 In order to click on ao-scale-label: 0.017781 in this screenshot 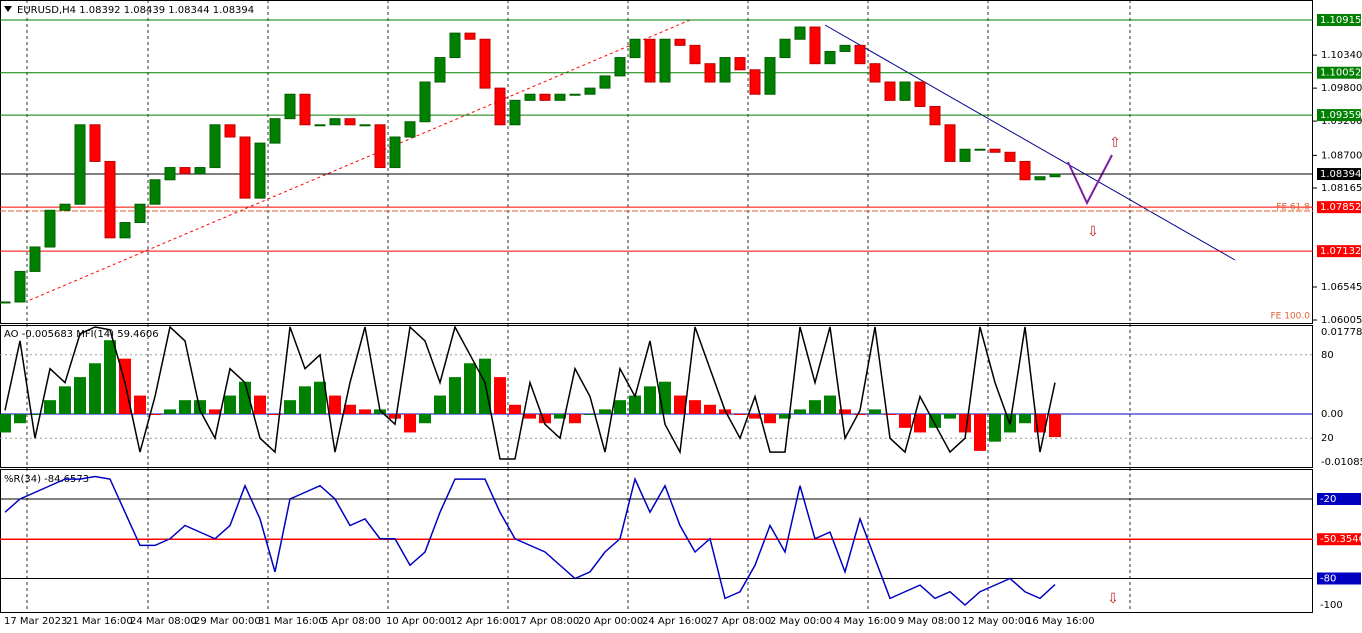, I will do `click(1341, 332)`.